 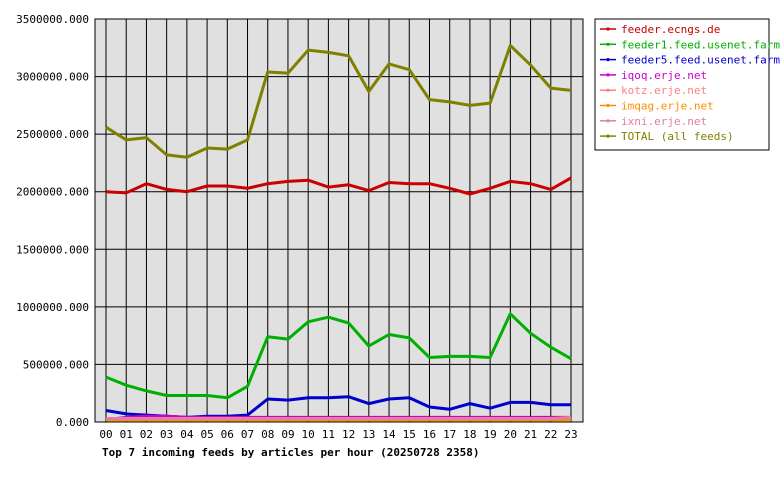 What do you see at coordinates (667, 106) in the screenshot?
I see `legend-label: imqag.erje.net` at bounding box center [667, 106].